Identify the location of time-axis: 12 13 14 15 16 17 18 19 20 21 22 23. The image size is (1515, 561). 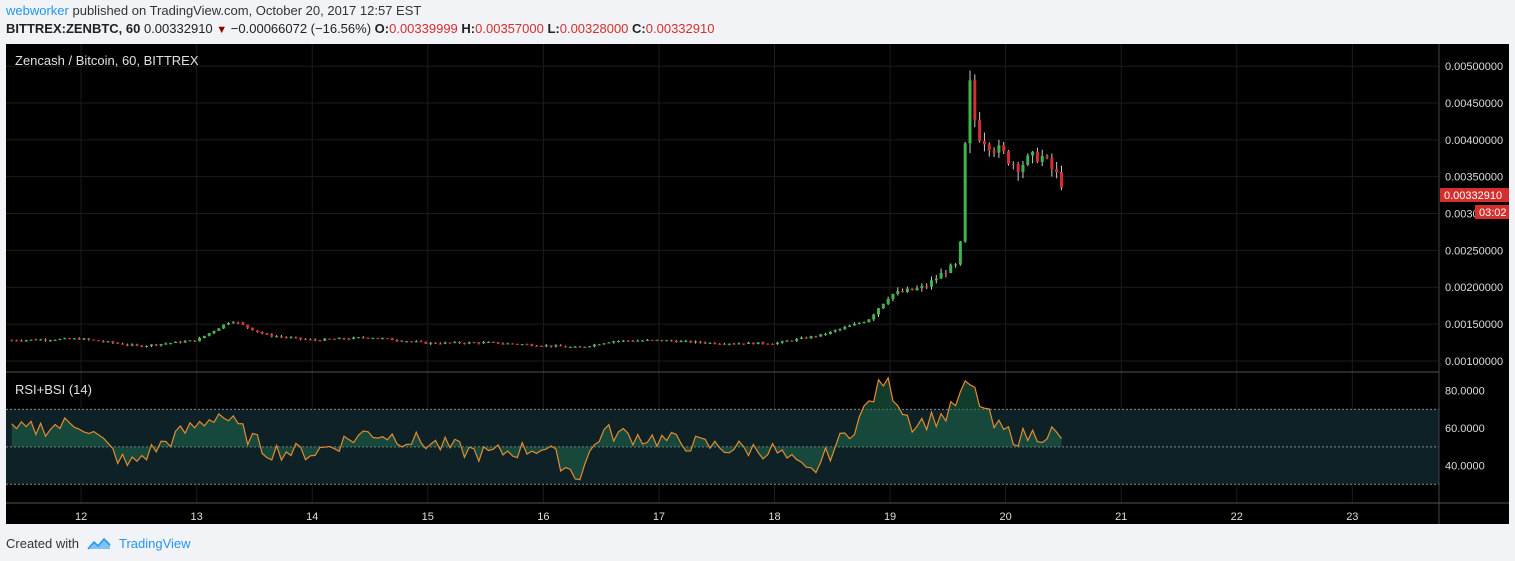
(716, 517).